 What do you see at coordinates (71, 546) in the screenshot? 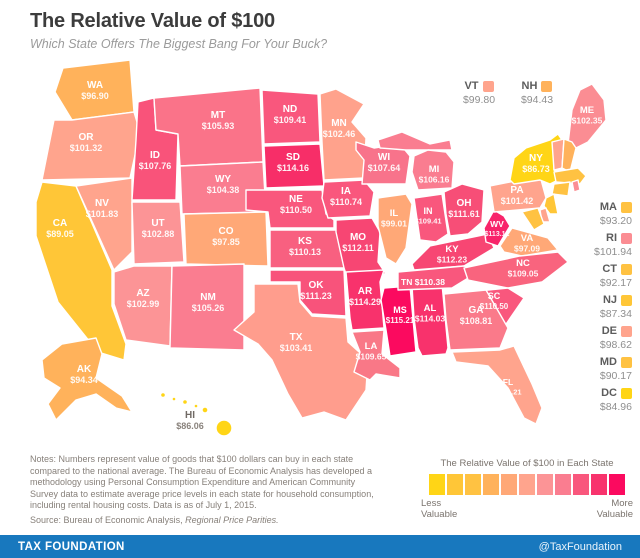
I see `footer-brand: TAX FOUNDATION` at bounding box center [71, 546].